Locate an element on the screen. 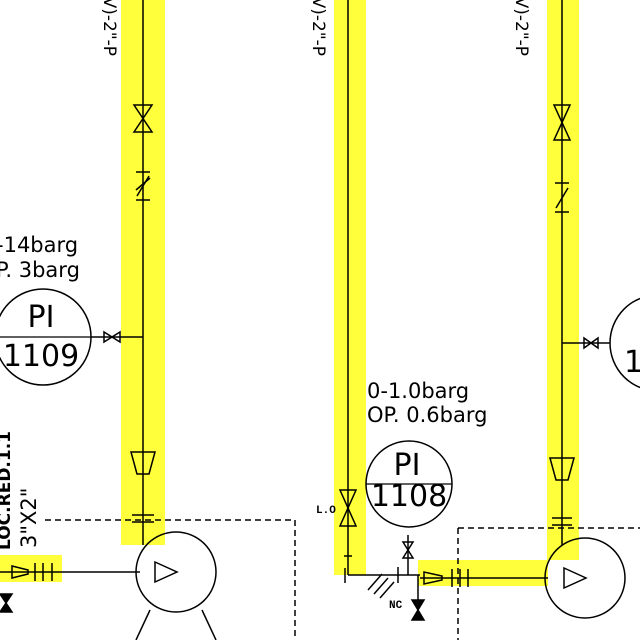  pi-1108-bubble is located at coordinates (409, 484).